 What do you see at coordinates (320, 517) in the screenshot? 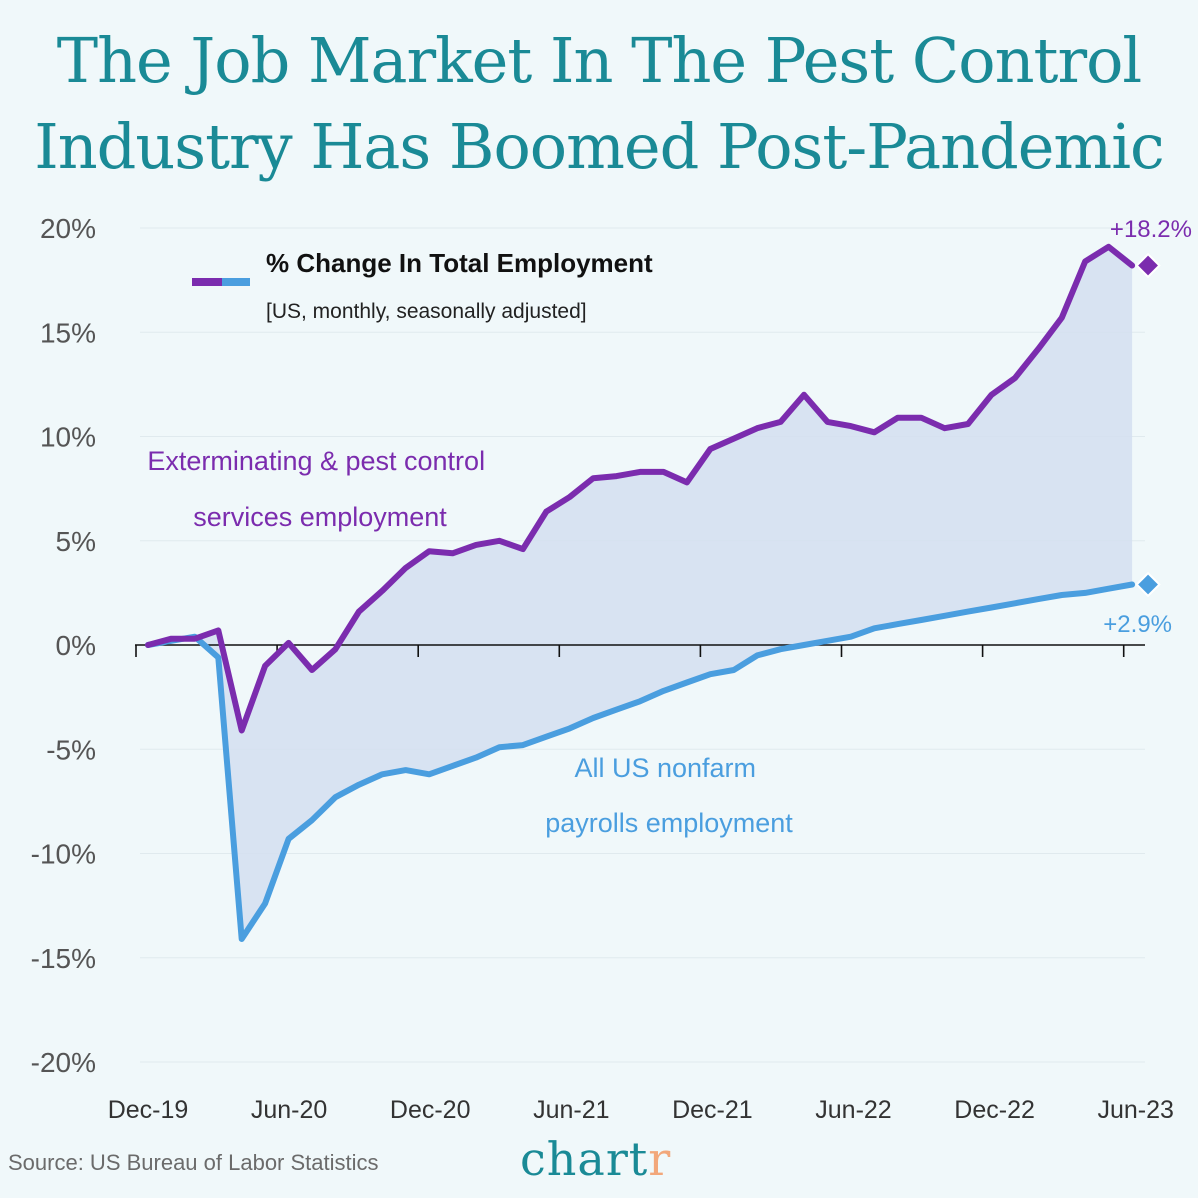
I see `pest-control-label-line-2: services employment` at bounding box center [320, 517].